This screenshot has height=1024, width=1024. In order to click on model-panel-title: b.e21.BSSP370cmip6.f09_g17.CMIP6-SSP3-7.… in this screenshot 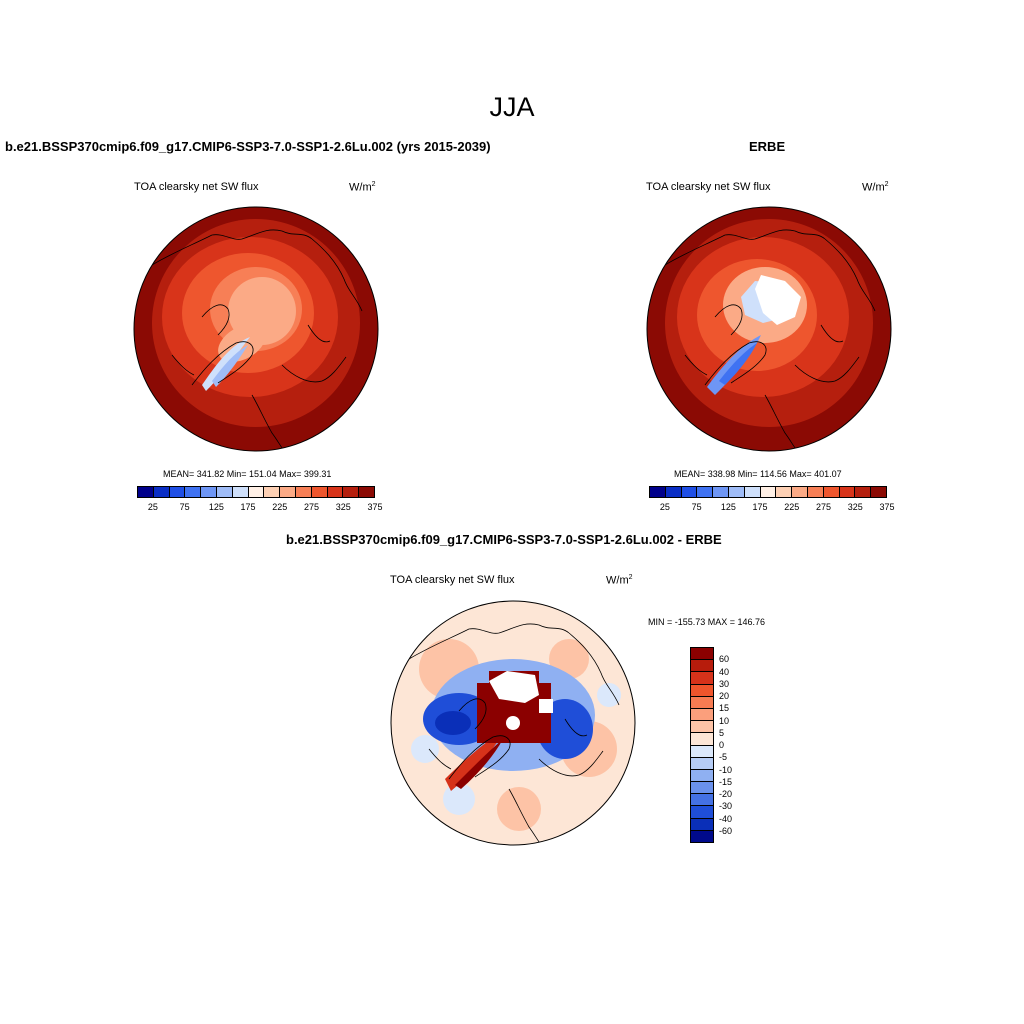, I will do `click(248, 146)`.